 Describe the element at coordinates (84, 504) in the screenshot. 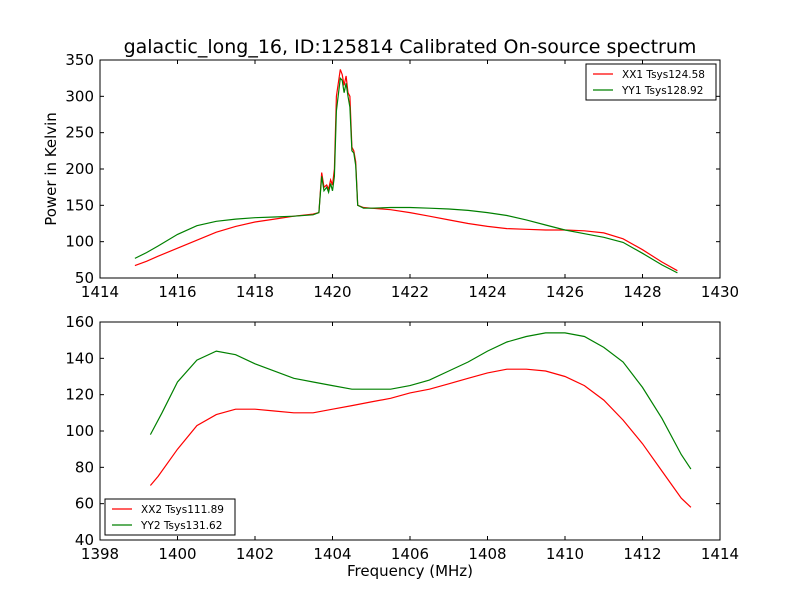

I see `y-tick-label: 60` at that location.